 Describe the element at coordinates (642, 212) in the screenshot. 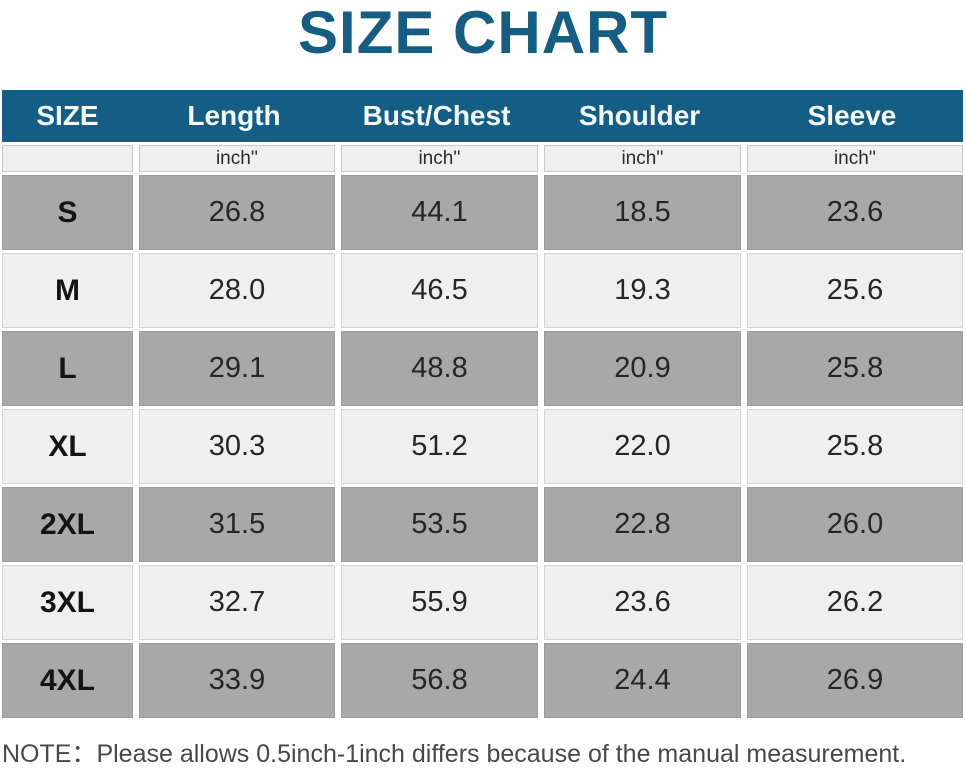

I see `cell-s-shoulder: 18.5` at that location.